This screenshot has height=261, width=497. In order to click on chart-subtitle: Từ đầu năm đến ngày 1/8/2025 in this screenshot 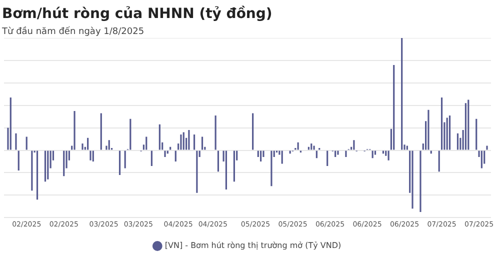, I will do `click(74, 32)`.